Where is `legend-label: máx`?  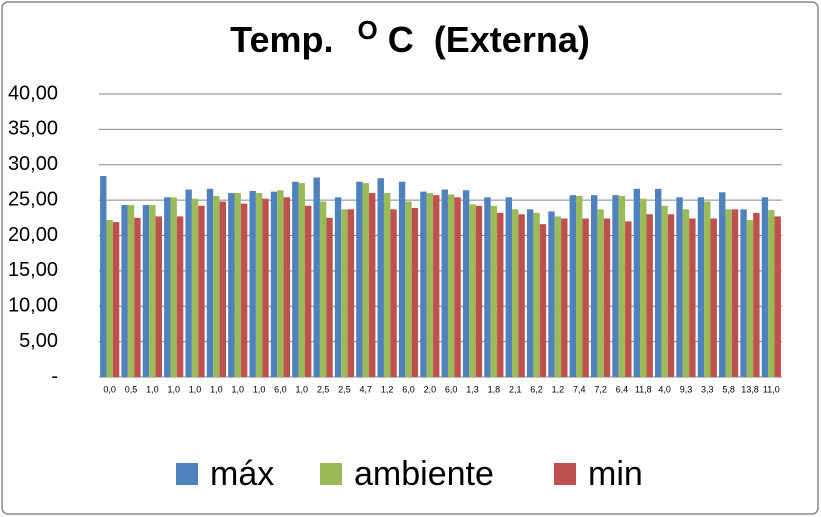
legend-label: máx is located at coordinates (242, 474).